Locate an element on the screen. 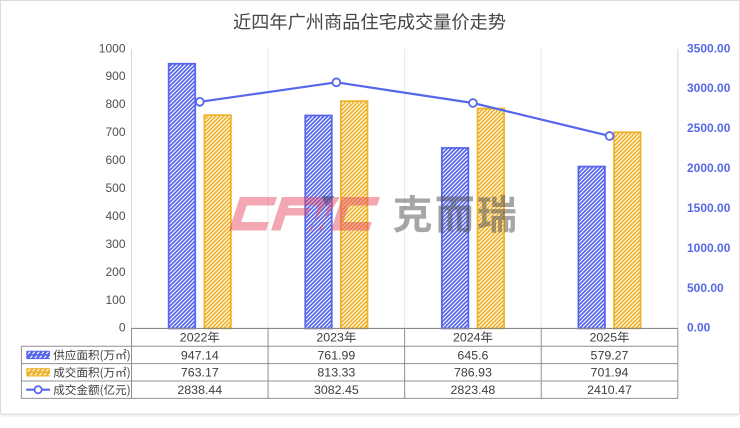  svg-text: 3500.00 is located at coordinates (709, 48).